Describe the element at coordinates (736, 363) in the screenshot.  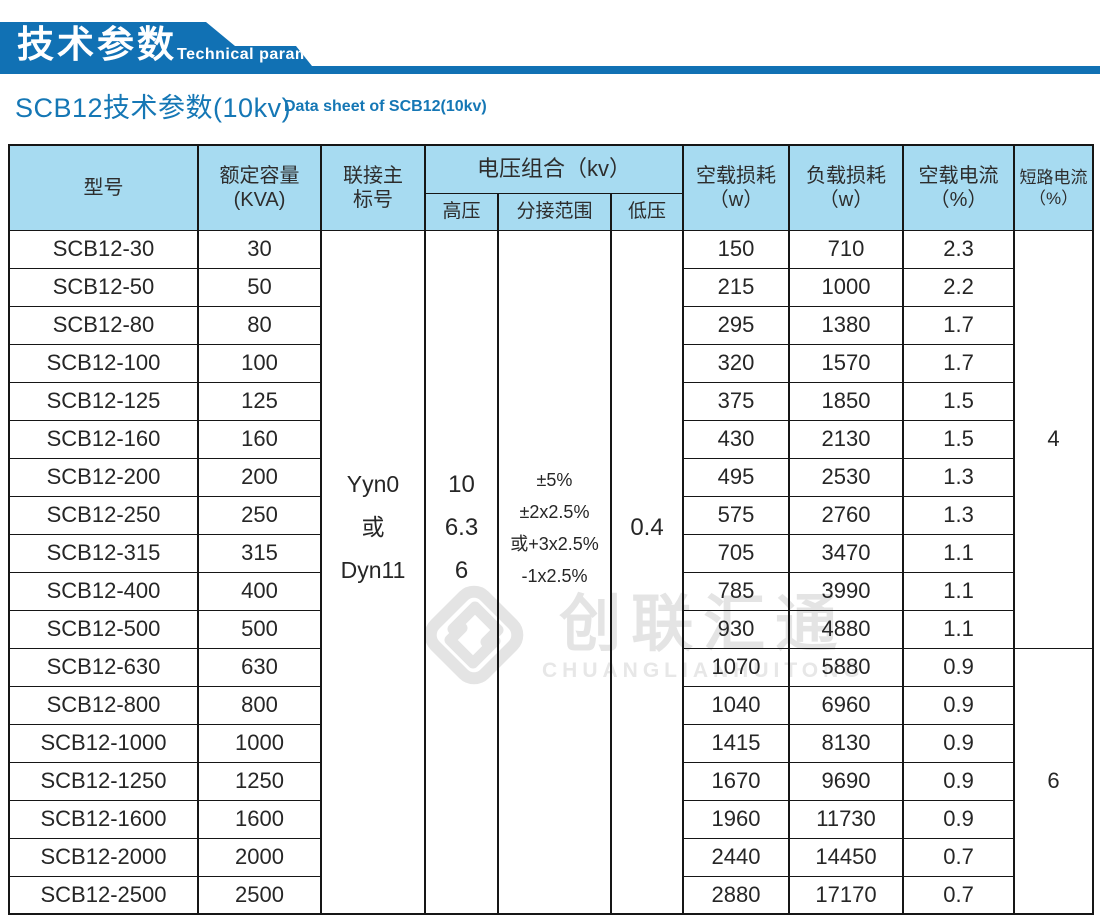
I see `no-load-loss-cell: 320` at that location.